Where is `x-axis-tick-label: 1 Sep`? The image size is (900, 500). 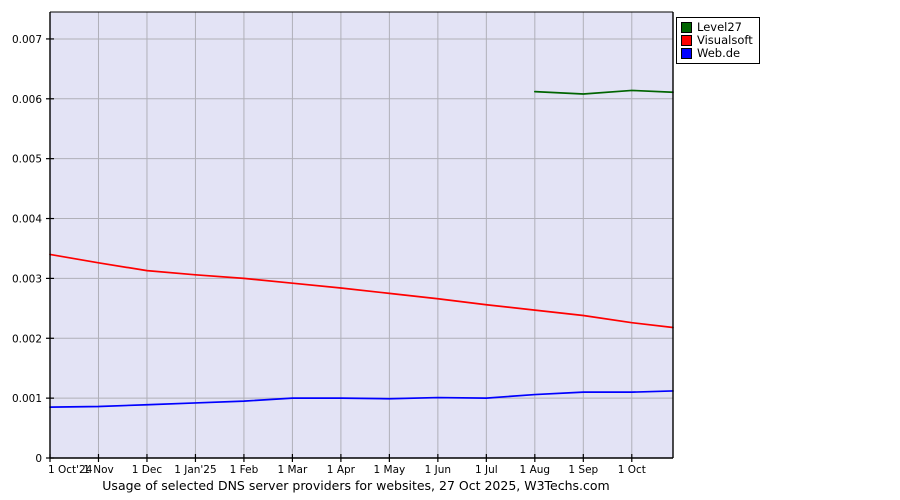
x-axis-tick-label: 1 Sep is located at coordinates (583, 470).